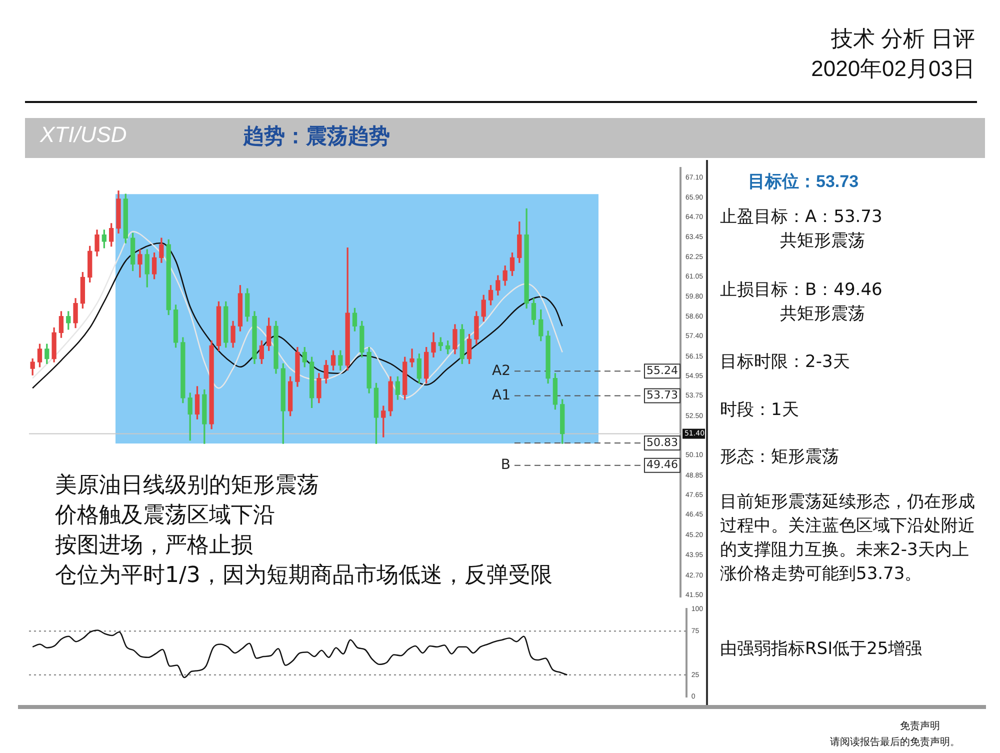 This screenshot has width=1000, height=753. What do you see at coordinates (821, 649) in the screenshot?
I see `text: 由强弱指标RSI低于25增强` at bounding box center [821, 649].